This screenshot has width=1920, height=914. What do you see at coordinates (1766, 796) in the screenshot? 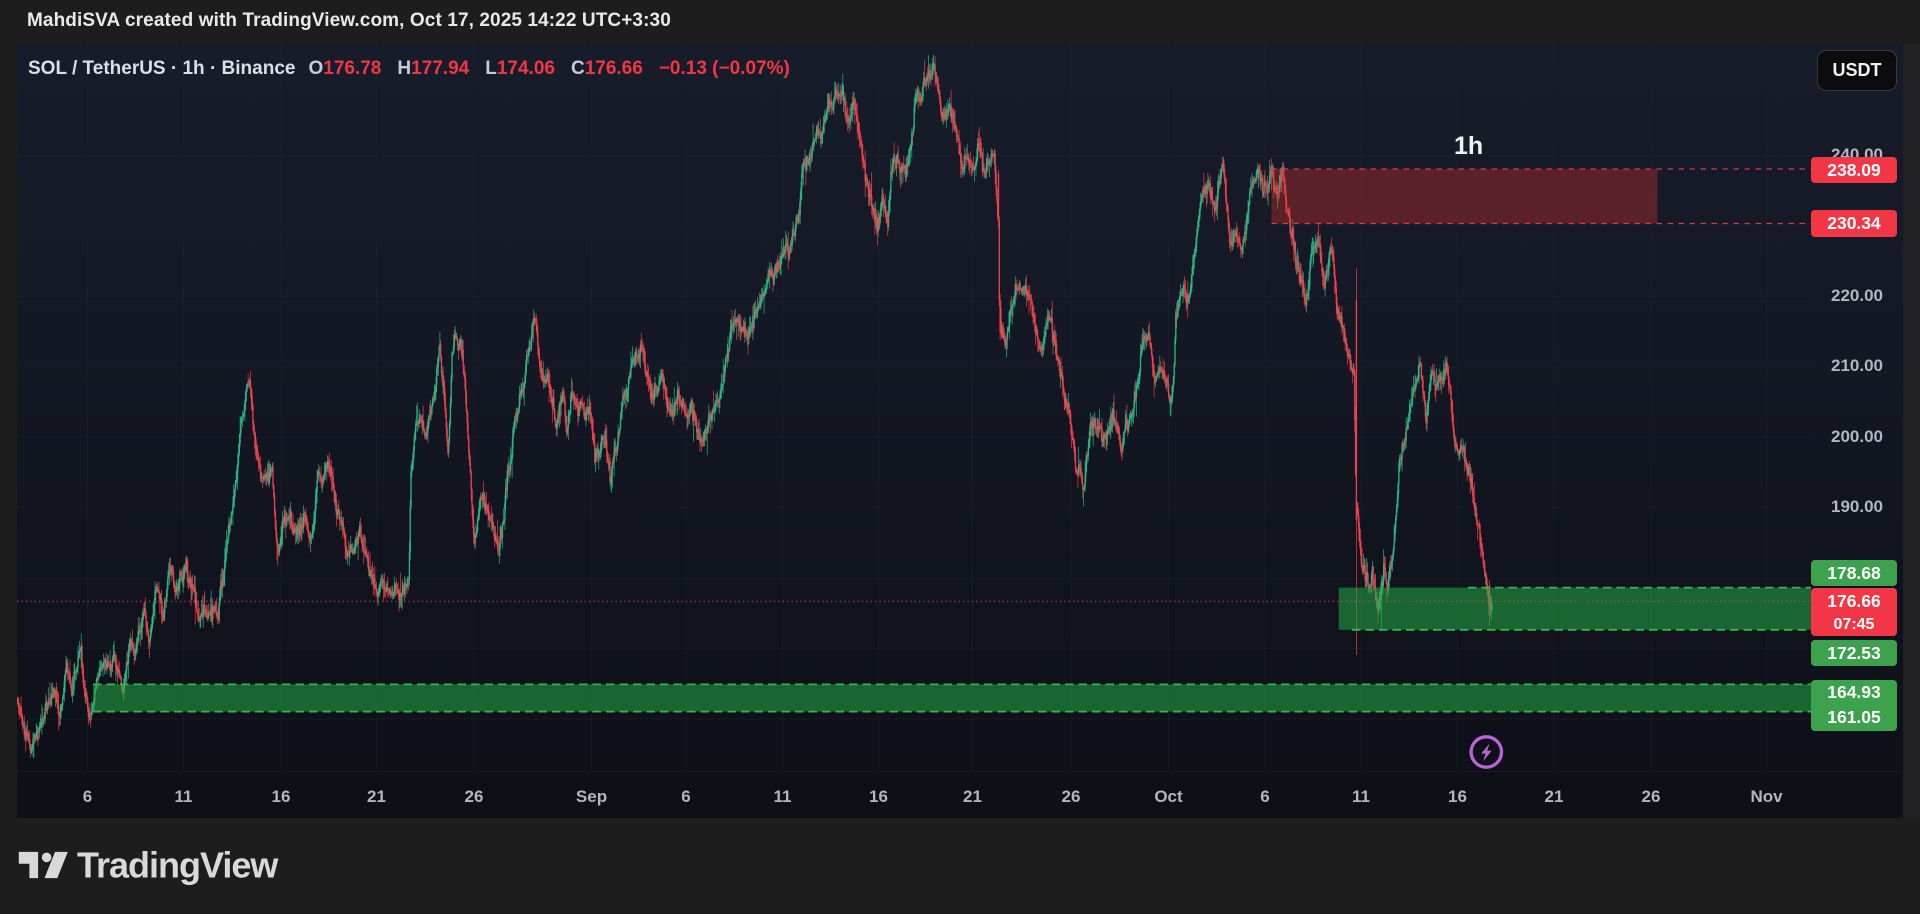
I see `svg-text: Nov` at bounding box center [1766, 796].